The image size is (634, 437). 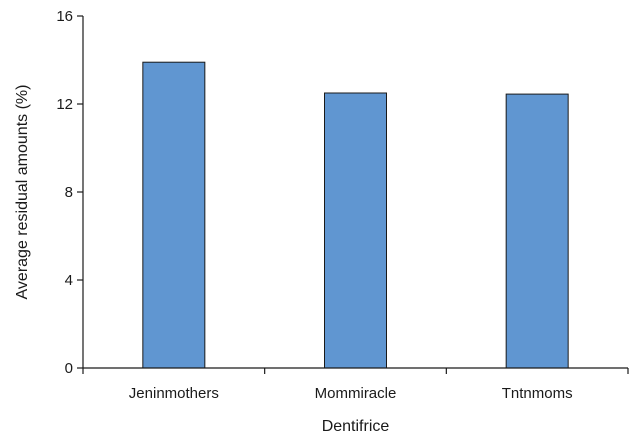 What do you see at coordinates (356, 426) in the screenshot?
I see `x-axis-title: Dentifrice` at bounding box center [356, 426].